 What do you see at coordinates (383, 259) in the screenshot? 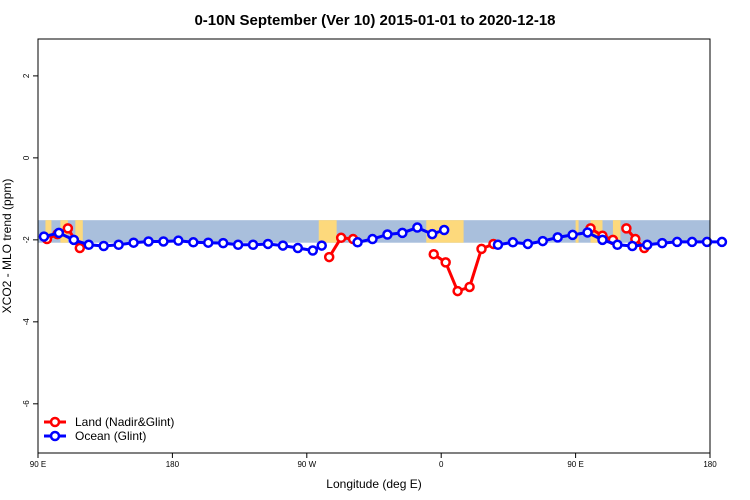
I see `series-layer` at bounding box center [383, 259].